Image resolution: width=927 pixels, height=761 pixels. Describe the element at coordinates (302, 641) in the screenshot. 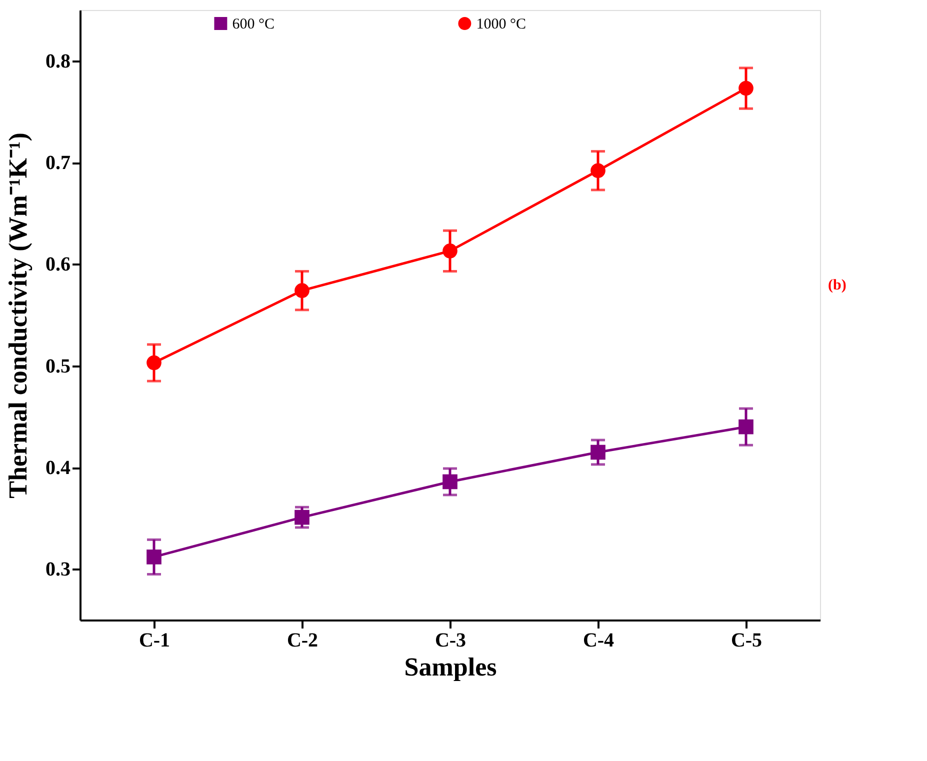

I see `x-tick-label: C-2` at that location.